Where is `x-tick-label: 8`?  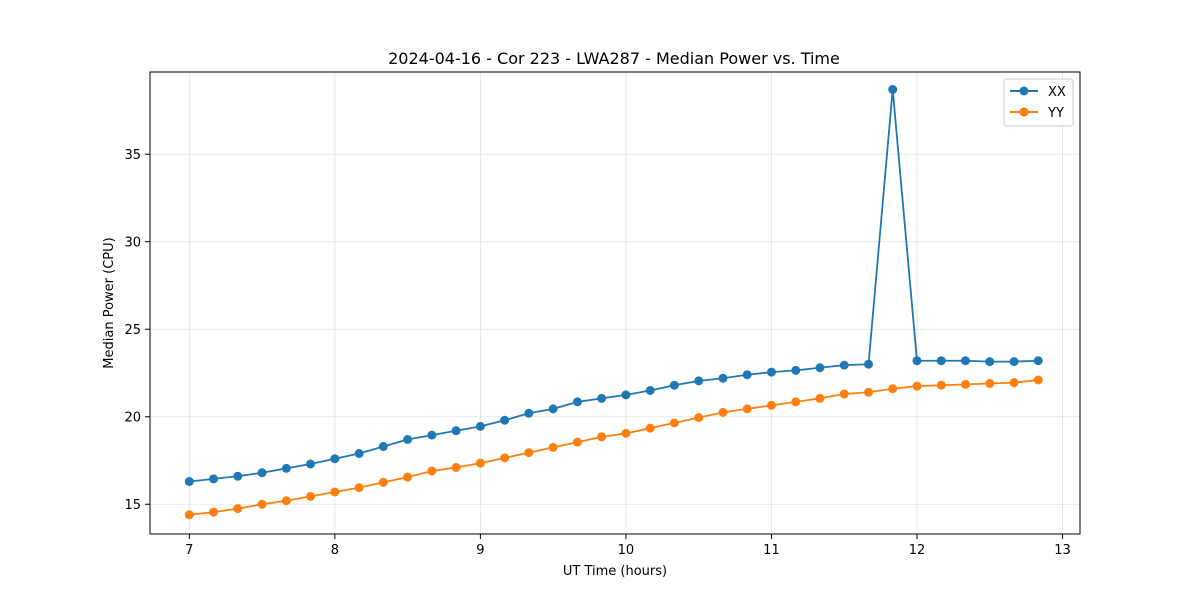
x-tick-label: 8 is located at coordinates (335, 550).